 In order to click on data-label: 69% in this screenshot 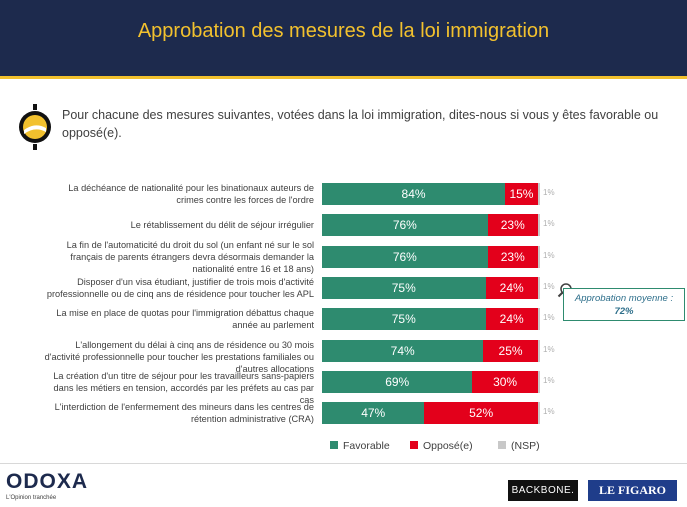, I will do `click(397, 381)`.